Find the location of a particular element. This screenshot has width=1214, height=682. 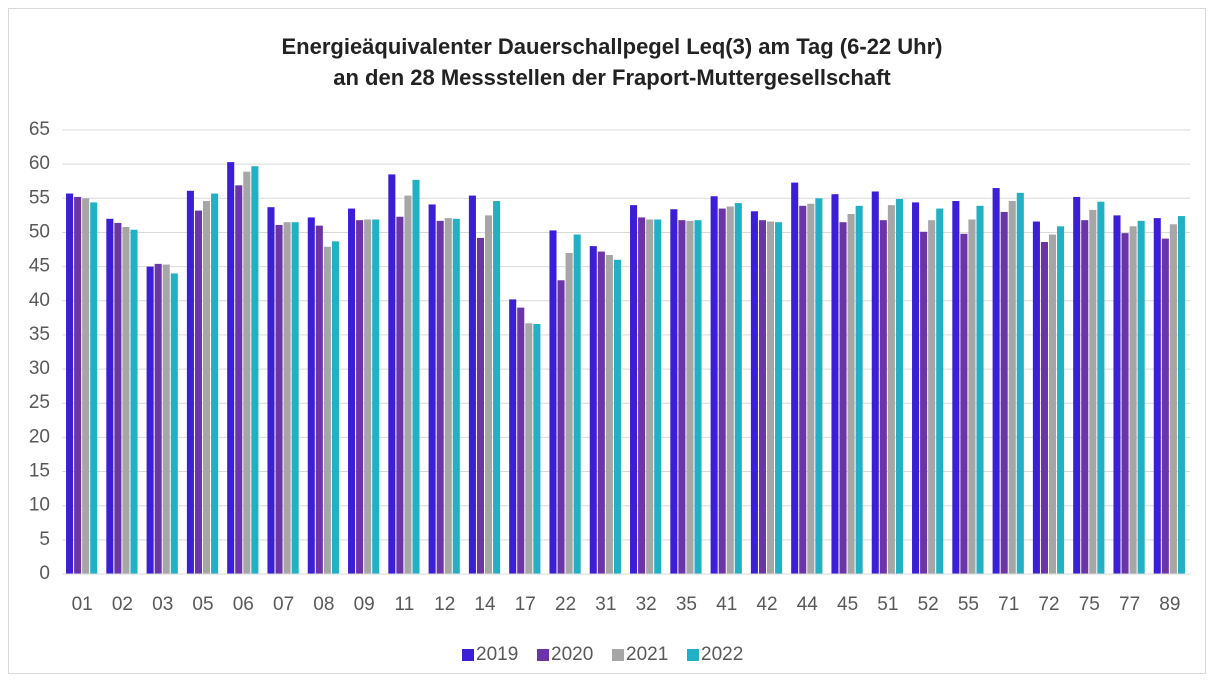

x-tick-label: 72 is located at coordinates (1048, 604).